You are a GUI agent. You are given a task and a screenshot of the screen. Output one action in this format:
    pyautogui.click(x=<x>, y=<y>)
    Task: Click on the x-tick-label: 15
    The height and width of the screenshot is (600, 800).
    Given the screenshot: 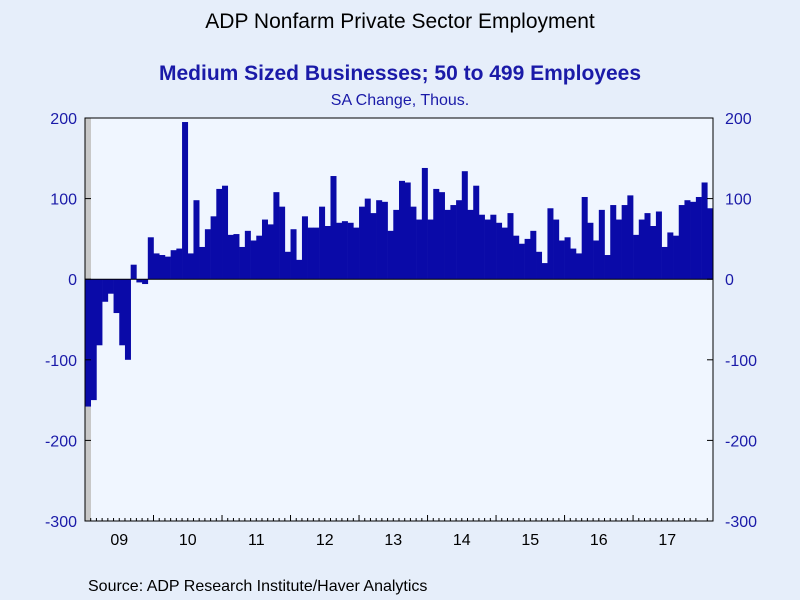 What is the action you would take?
    pyautogui.click(x=530, y=540)
    